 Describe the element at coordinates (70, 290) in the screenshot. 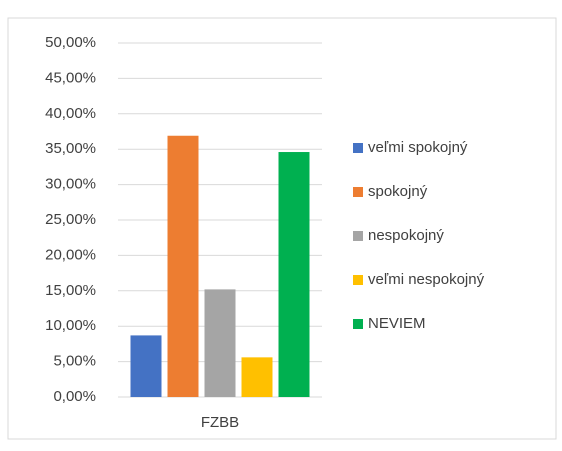

I see `y-tick-label: 15,00%` at that location.